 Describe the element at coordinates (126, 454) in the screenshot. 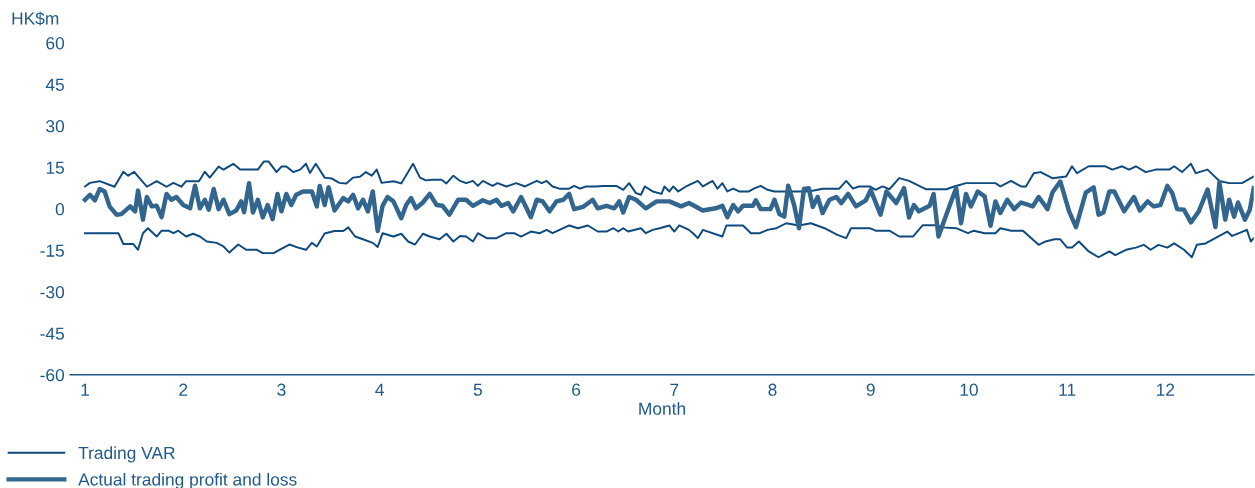

I see `legend-label: Trading VAR` at that location.